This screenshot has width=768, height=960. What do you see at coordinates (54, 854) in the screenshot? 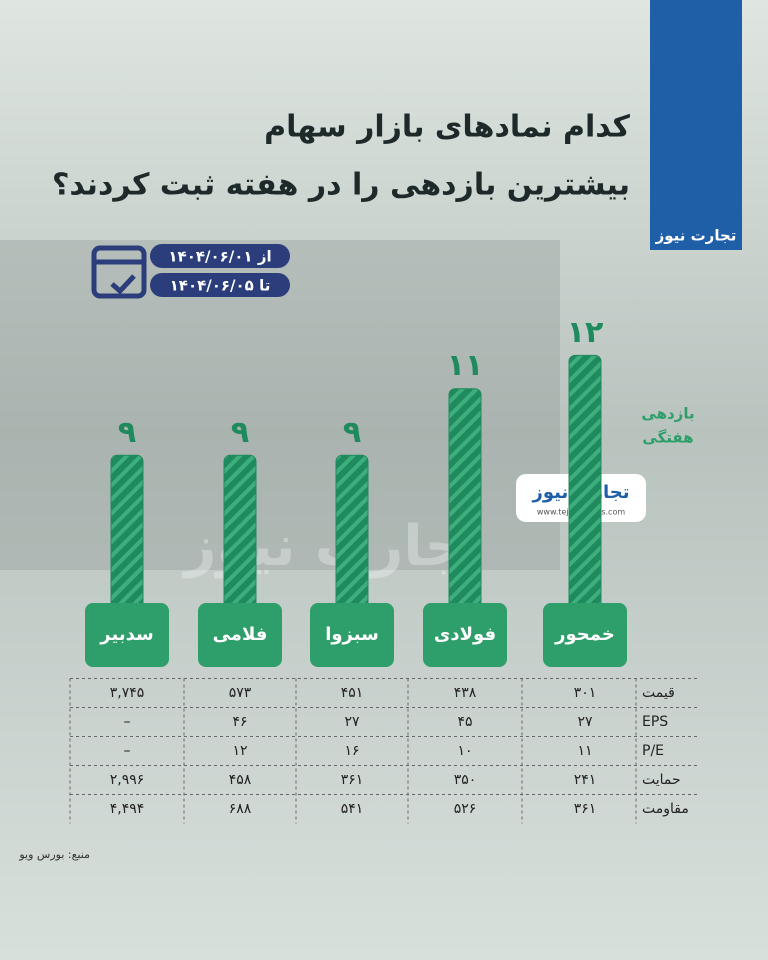
I see `source: منبع: بورس ویو` at bounding box center [54, 854].